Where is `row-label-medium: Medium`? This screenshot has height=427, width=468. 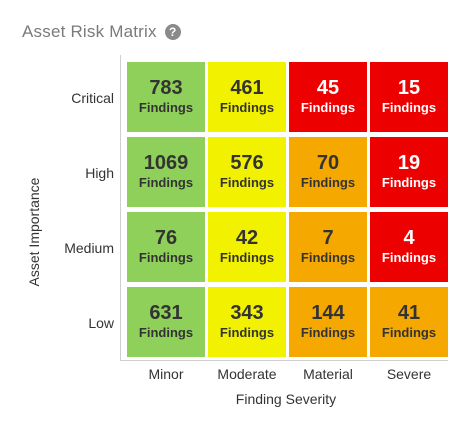
row-label-medium: Medium is located at coordinates (89, 248).